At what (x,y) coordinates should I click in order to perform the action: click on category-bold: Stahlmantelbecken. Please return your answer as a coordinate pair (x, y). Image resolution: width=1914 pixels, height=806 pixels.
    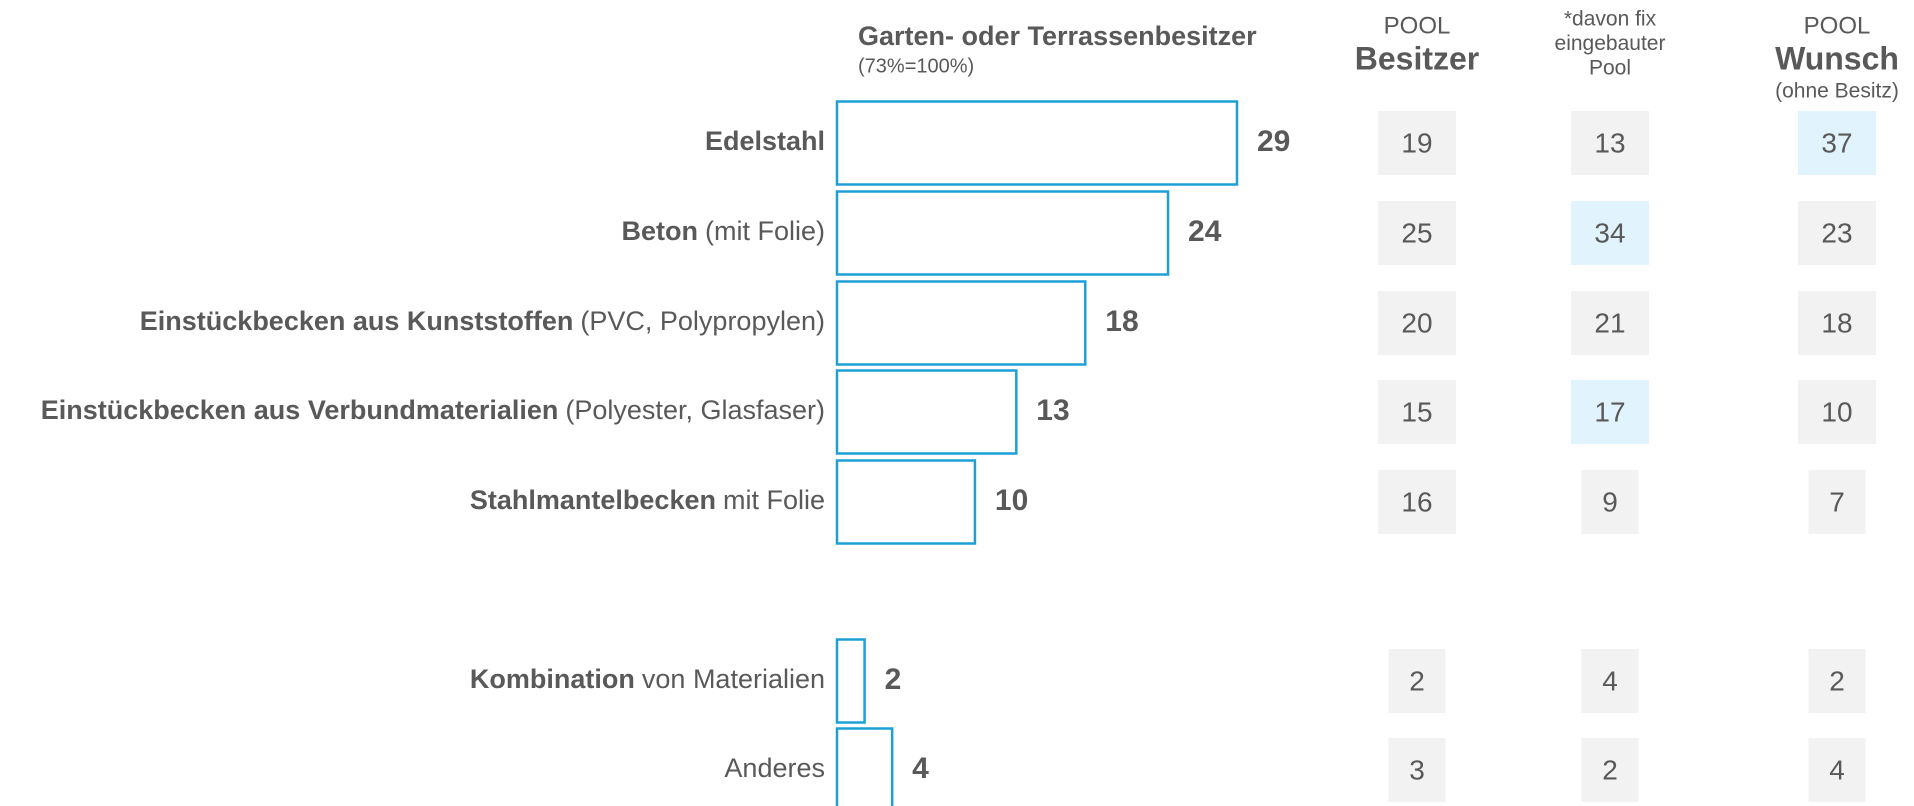
    Looking at the image, I should click on (593, 500).